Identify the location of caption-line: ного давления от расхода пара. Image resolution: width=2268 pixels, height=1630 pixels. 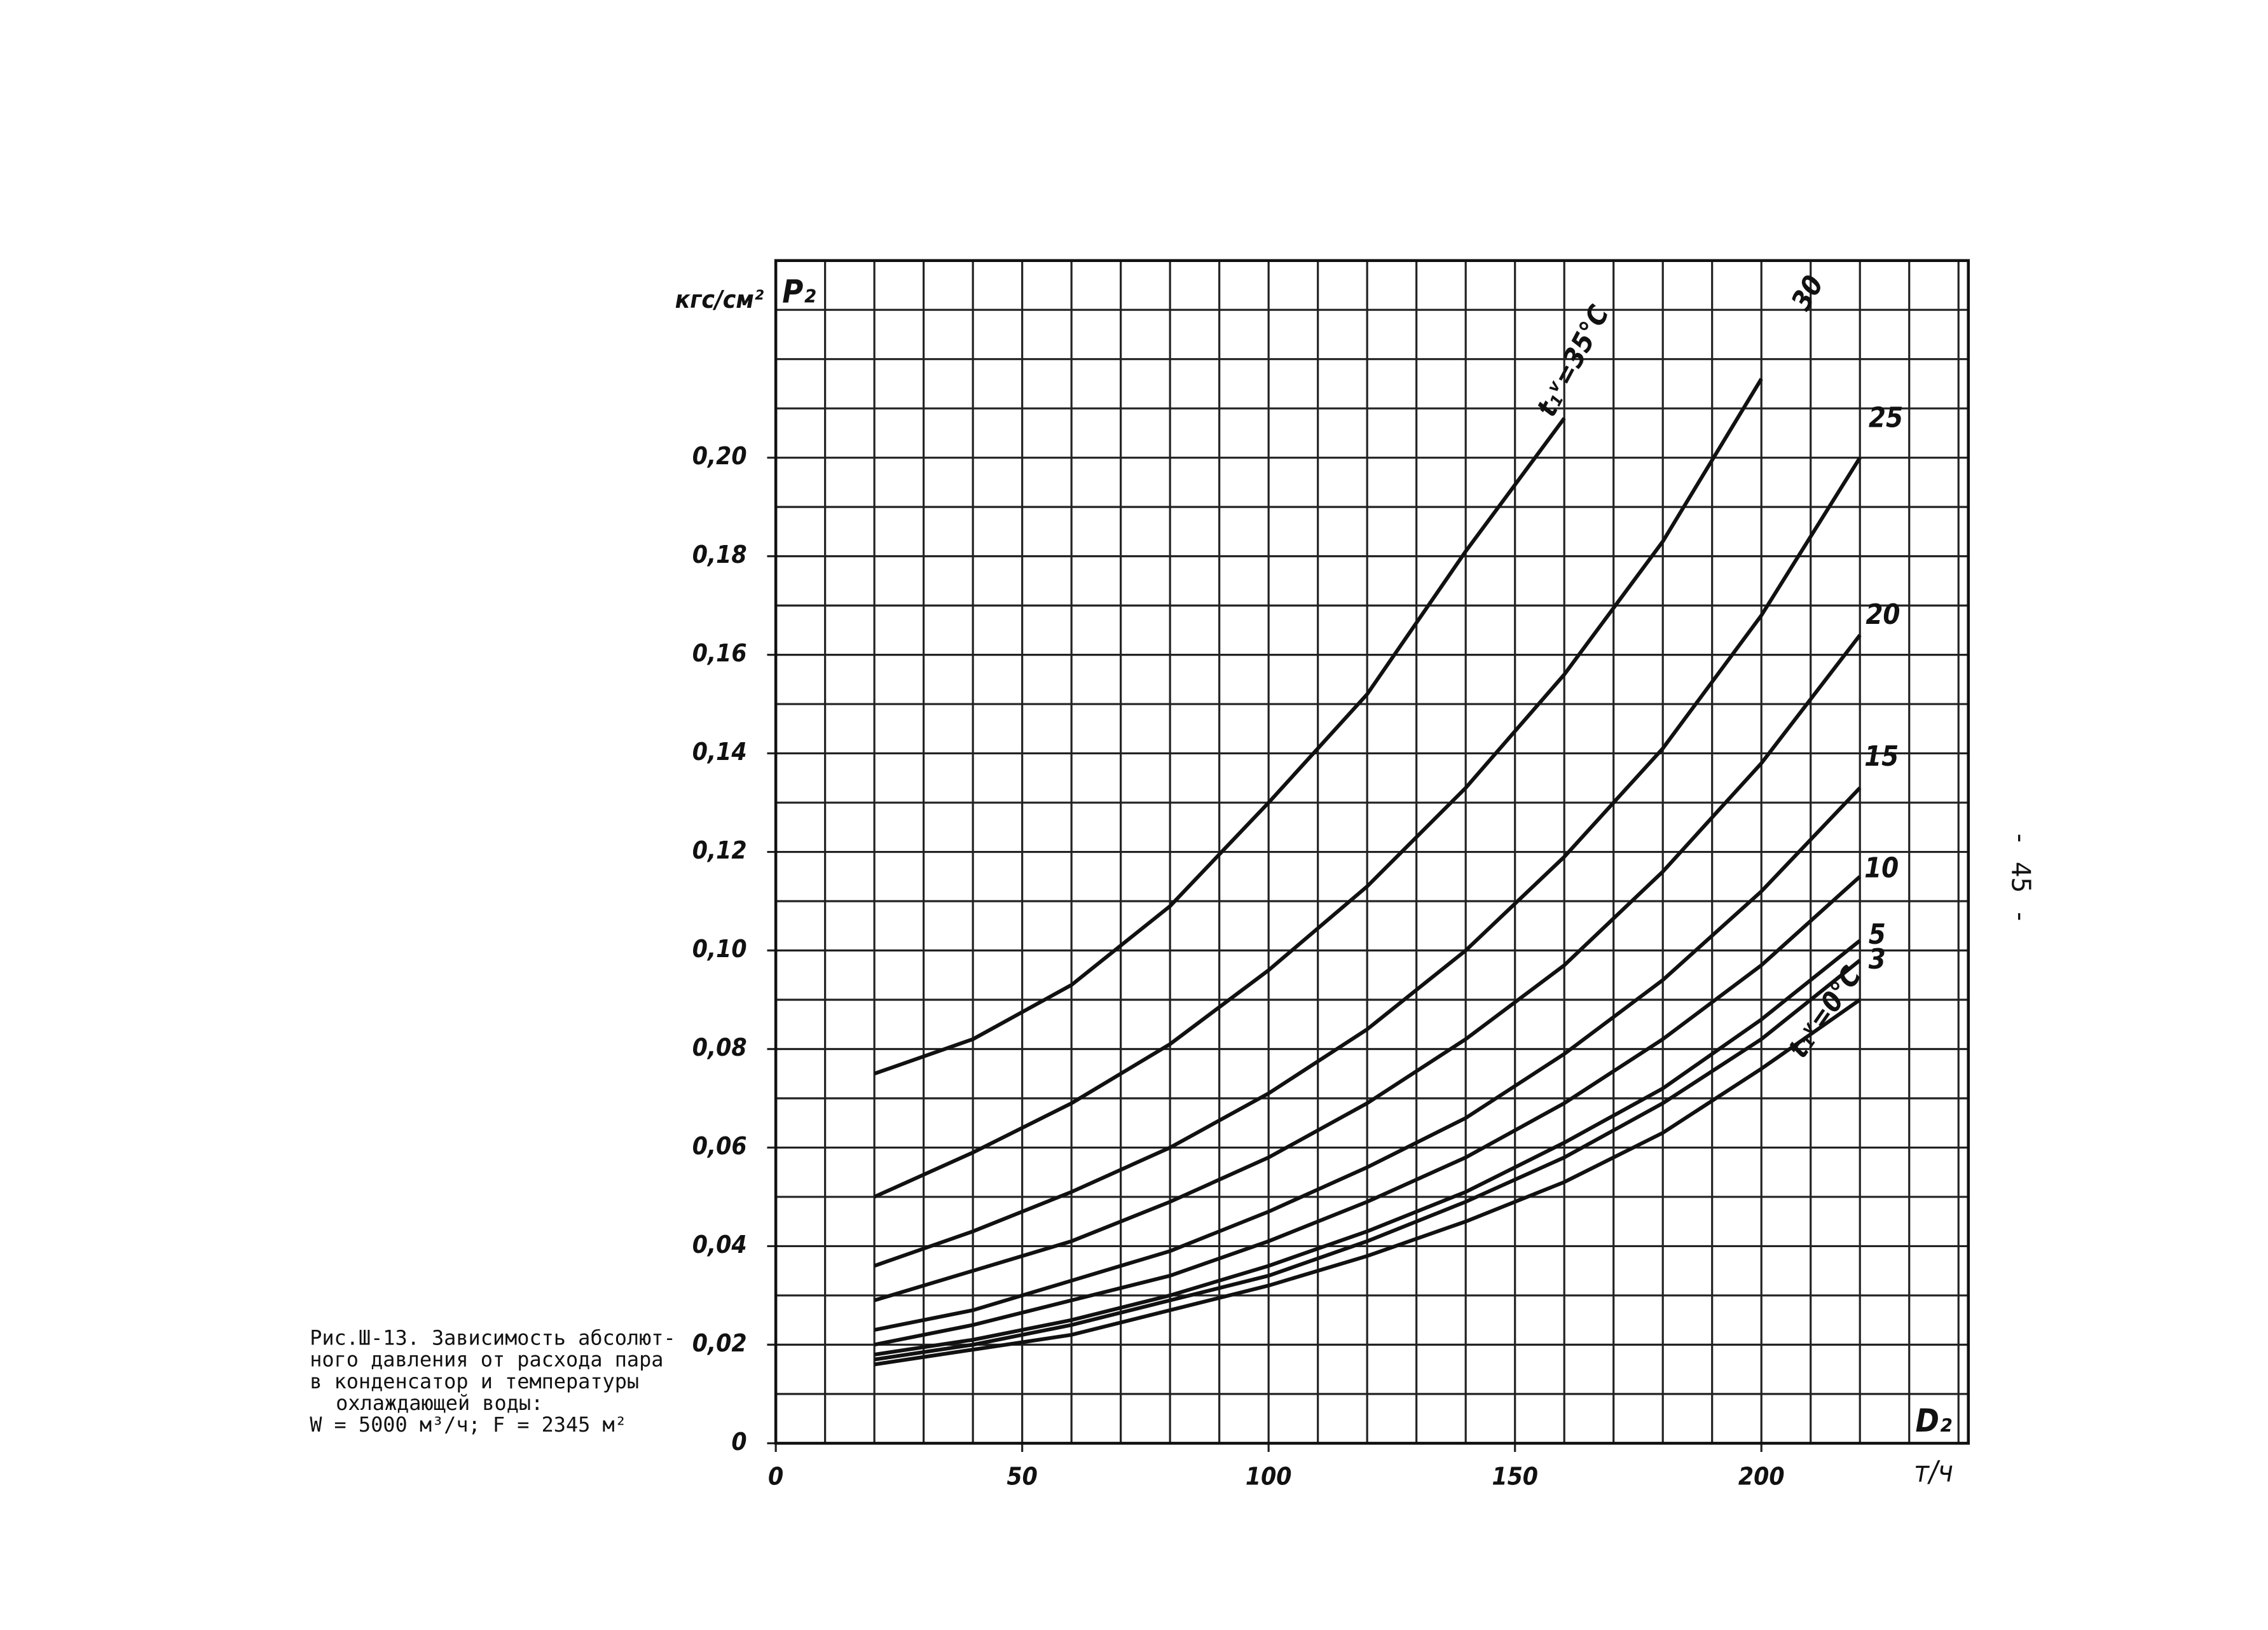
(487, 1360).